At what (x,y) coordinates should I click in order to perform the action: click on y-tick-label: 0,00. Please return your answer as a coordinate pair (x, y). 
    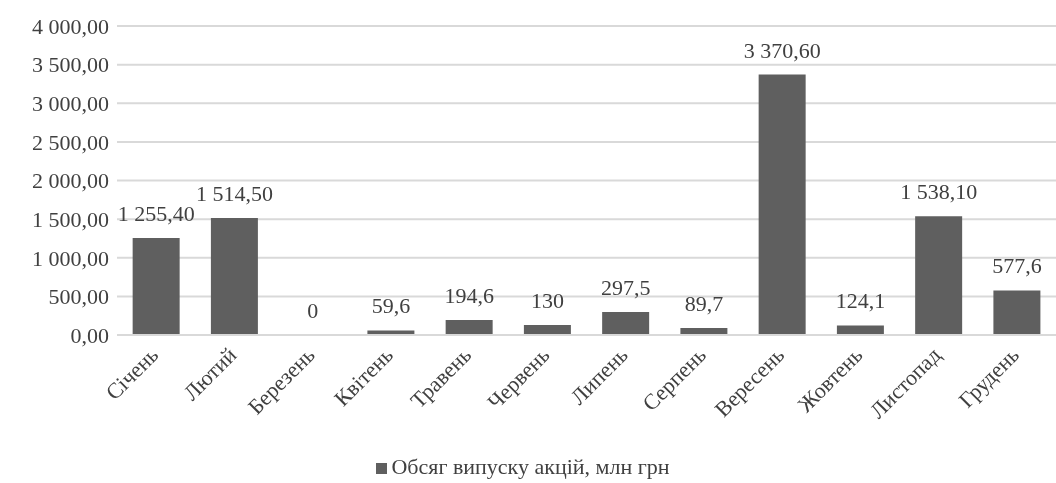
    Looking at the image, I should click on (89, 335).